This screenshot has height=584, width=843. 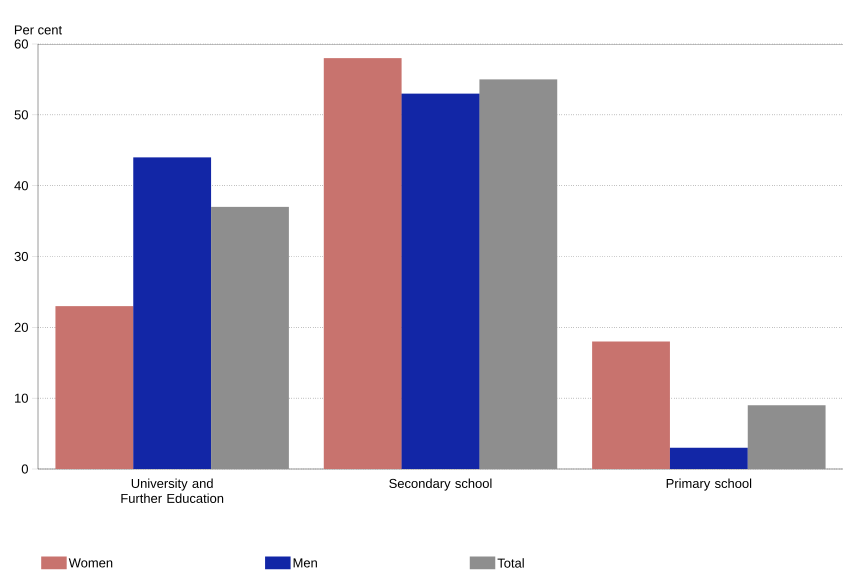 I want to click on y-axis-title: Per cent, so click(x=38, y=29).